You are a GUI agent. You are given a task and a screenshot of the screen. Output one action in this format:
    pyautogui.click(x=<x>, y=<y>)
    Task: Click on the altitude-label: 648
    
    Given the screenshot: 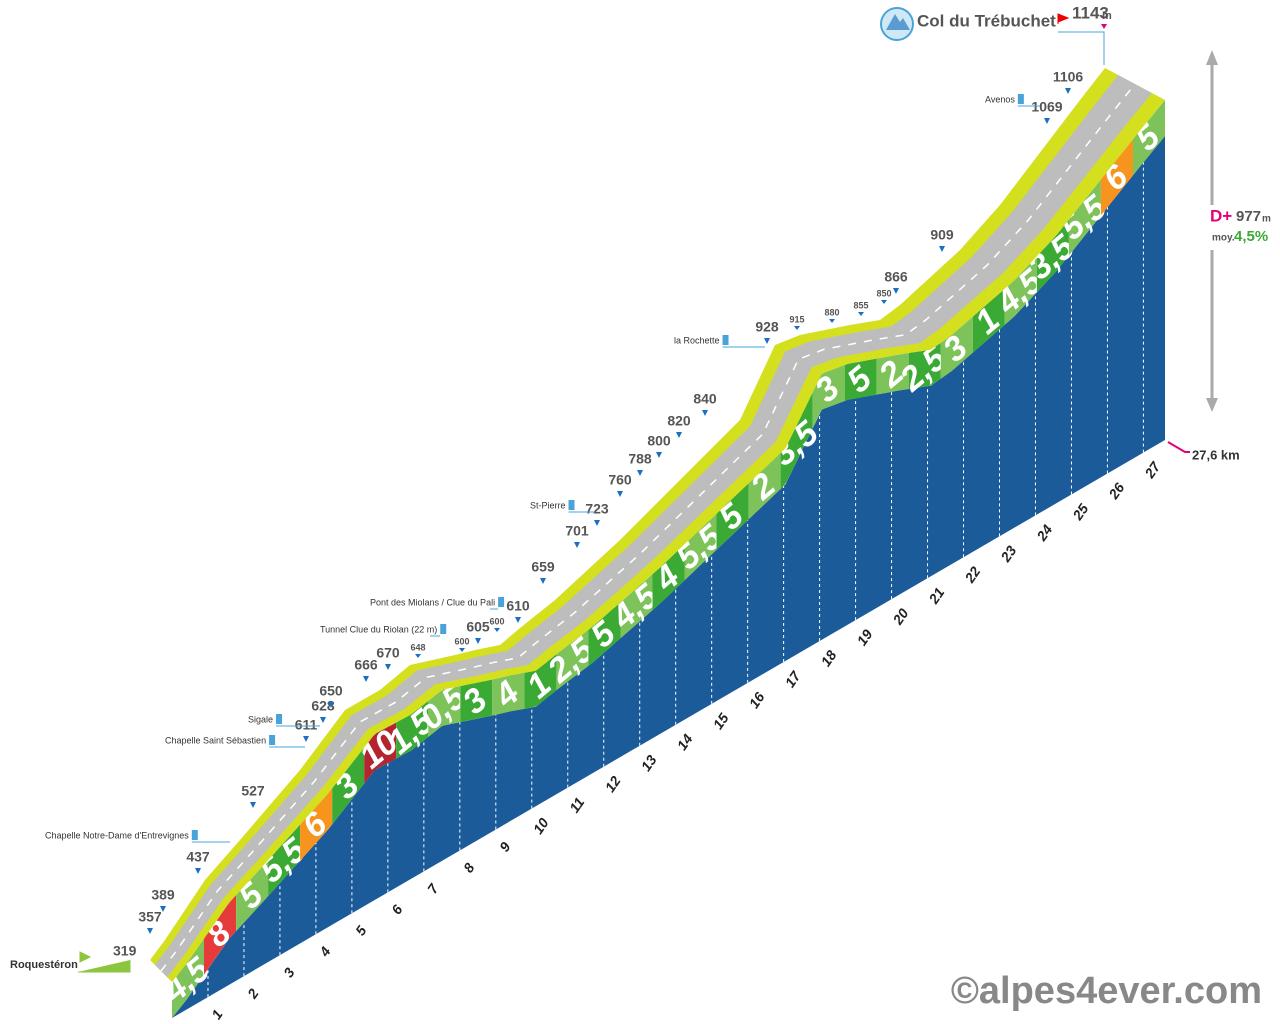 What is the action you would take?
    pyautogui.click(x=417, y=647)
    